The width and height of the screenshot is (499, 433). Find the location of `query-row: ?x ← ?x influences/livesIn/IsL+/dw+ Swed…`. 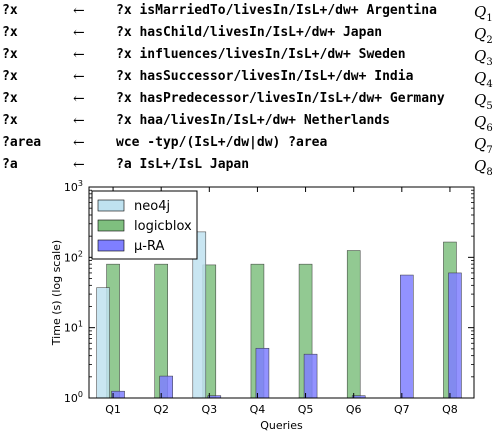

query-row: ?x ← ?x influences/livesIn/IsL+/dw+ Swed… is located at coordinates (249, 58).